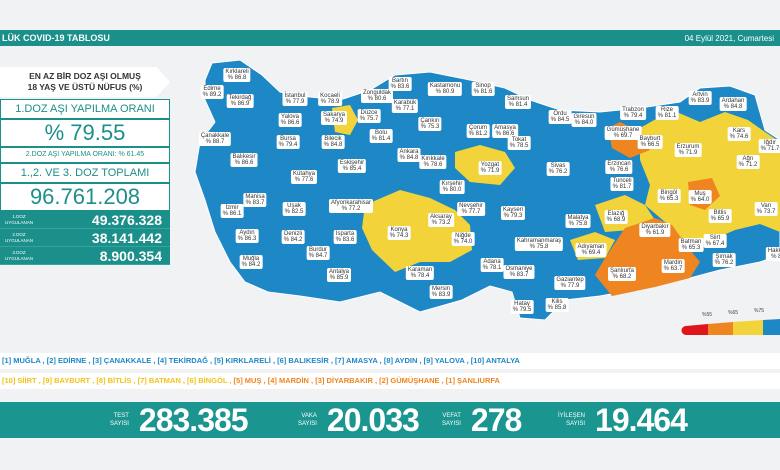 This screenshot has height=470, width=780. I want to click on province-label: Kocaeli% 78.9, so click(330, 99).